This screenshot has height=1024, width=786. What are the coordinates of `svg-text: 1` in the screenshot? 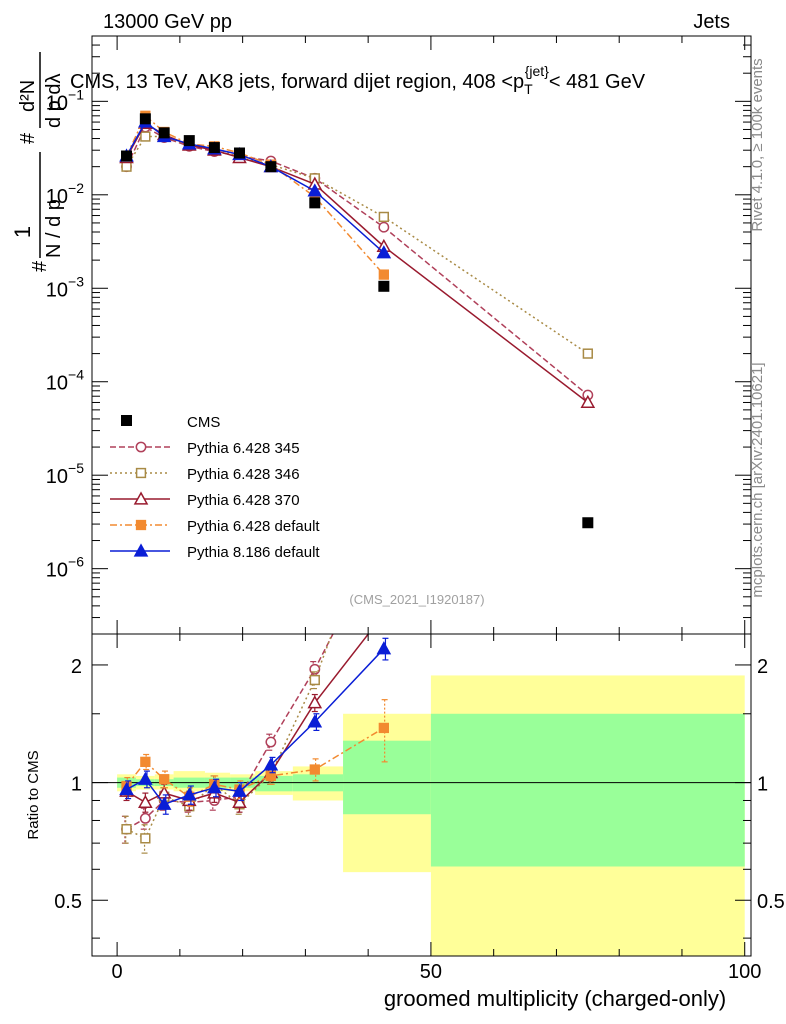 It's located at (22, 232).